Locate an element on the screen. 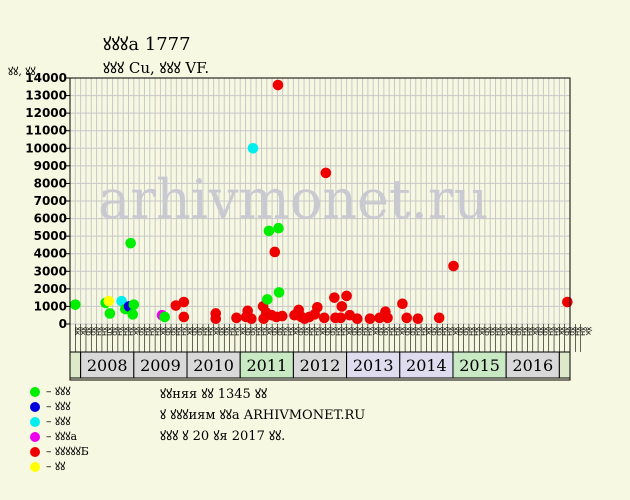 This screenshot has height=500, width=630. legend-label: – ꙋꙋ is located at coordinates (56, 466).